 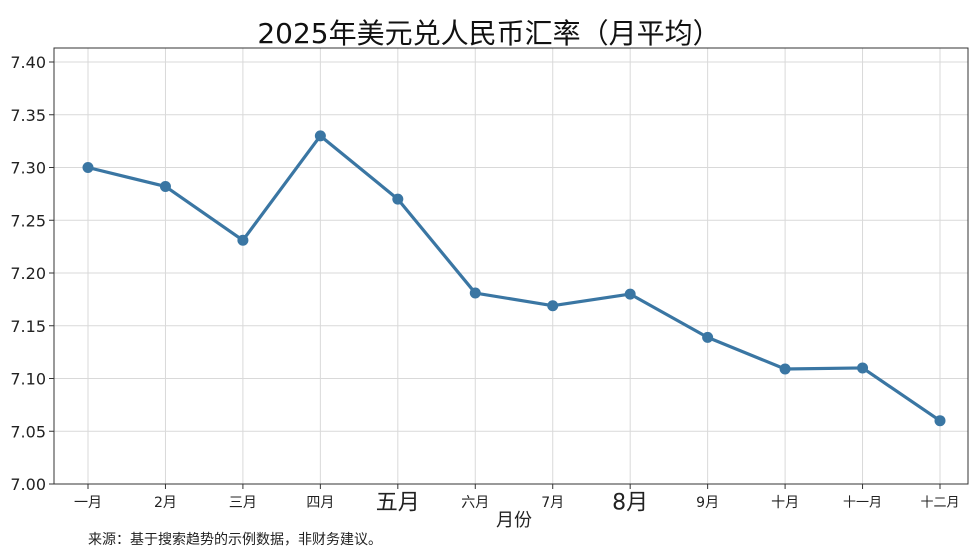 What do you see at coordinates (165, 503) in the screenshot?
I see `x-tick-label: 2月` at bounding box center [165, 503].